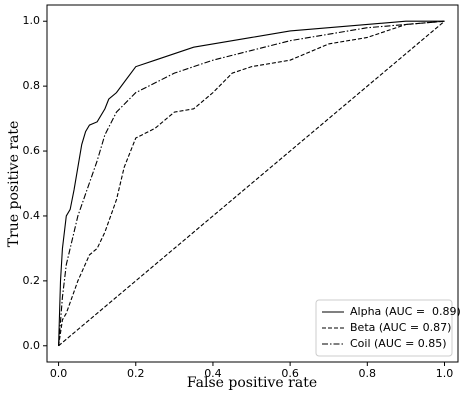  I want to click on x-axis-label: False positive rate, so click(252, 383).